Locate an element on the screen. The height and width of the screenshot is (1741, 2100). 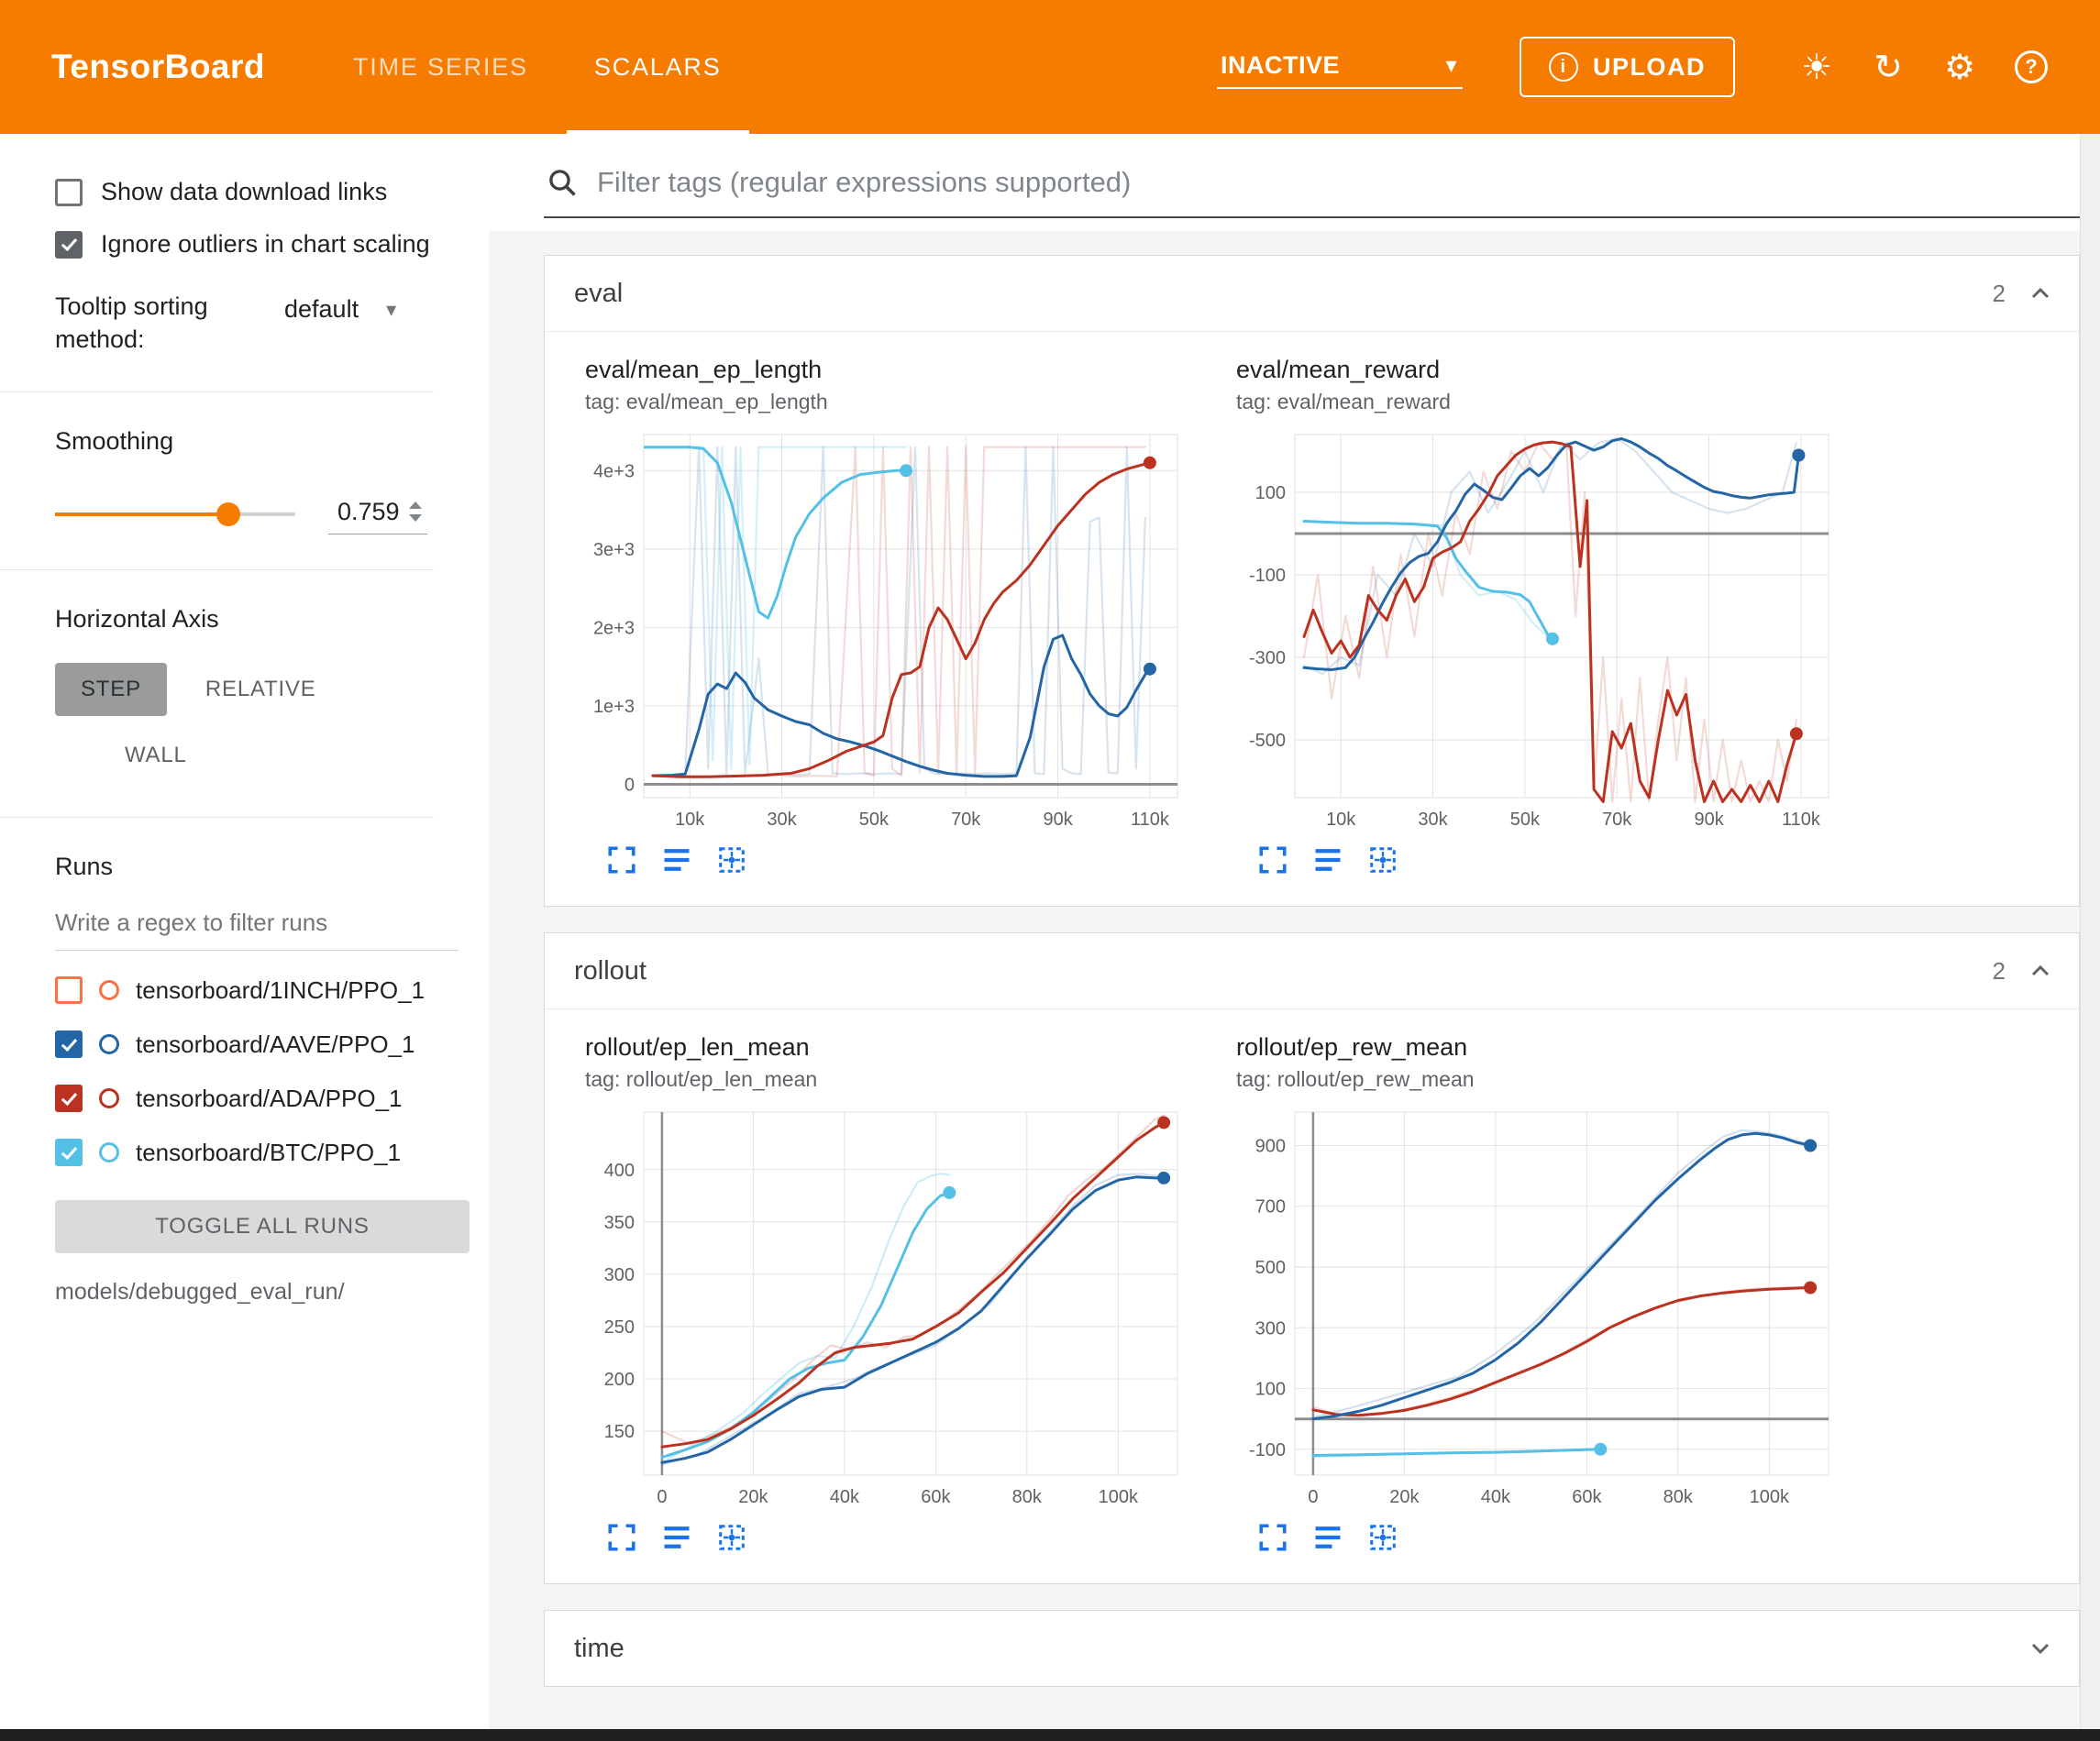
toggle-all-runs-button: TOGGLE ALL RUNS is located at coordinates (262, 1226).